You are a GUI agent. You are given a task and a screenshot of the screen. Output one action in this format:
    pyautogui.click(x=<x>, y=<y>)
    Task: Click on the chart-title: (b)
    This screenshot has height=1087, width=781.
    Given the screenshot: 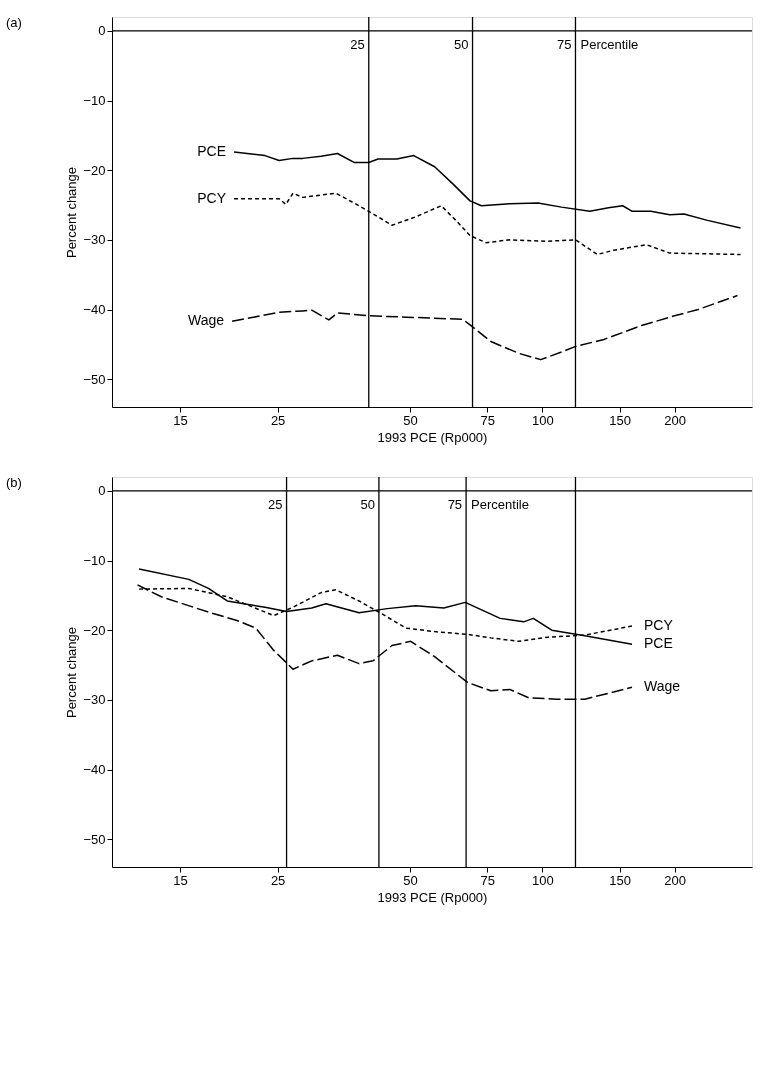 What is the action you would take?
    pyautogui.click(x=13, y=483)
    